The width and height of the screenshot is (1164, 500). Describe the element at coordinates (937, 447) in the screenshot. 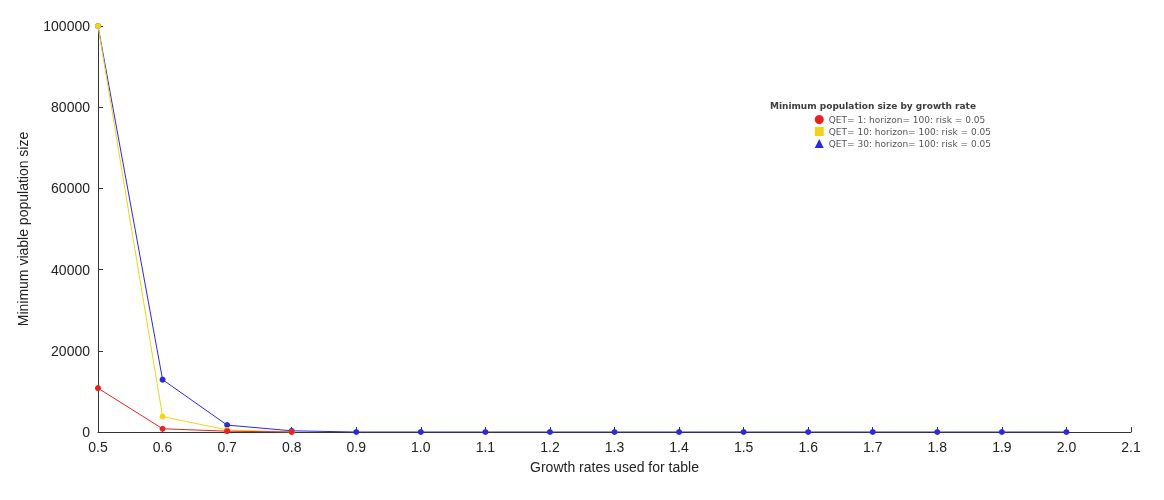

I see `x-tick-label: 1.8` at that location.